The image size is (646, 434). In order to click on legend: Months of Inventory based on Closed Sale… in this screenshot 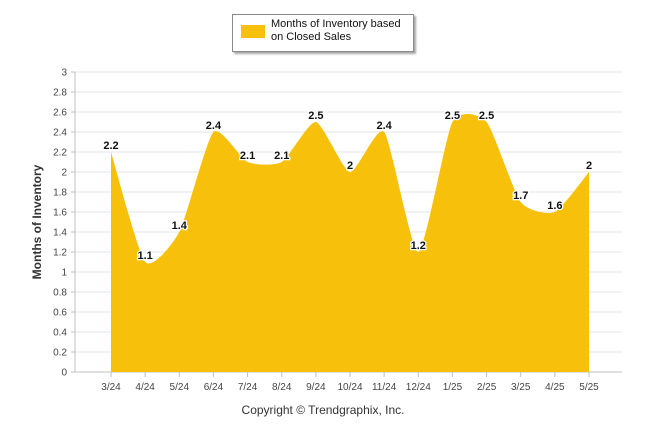, I will do `click(323, 33)`.